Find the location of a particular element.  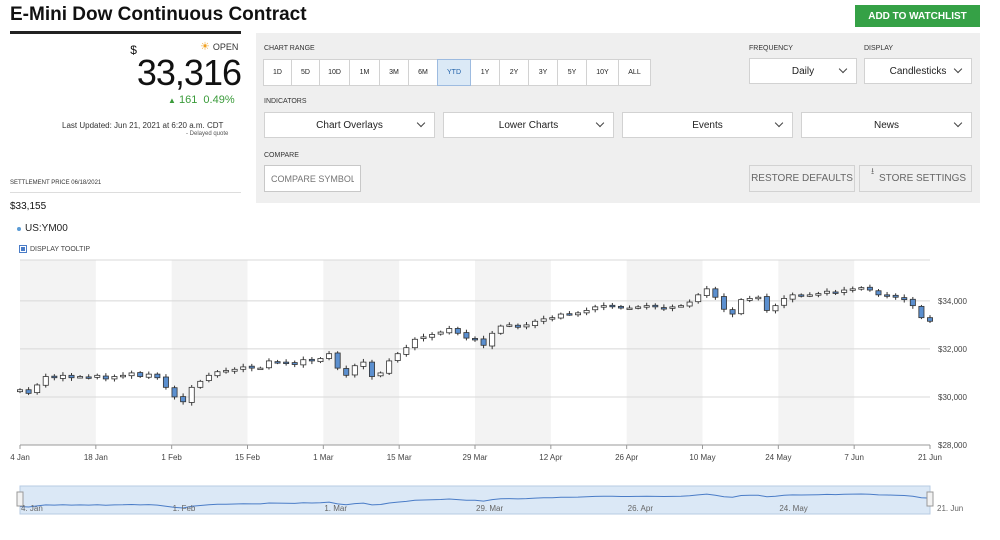

lower-charts-label: Lower Charts is located at coordinates (528, 125).